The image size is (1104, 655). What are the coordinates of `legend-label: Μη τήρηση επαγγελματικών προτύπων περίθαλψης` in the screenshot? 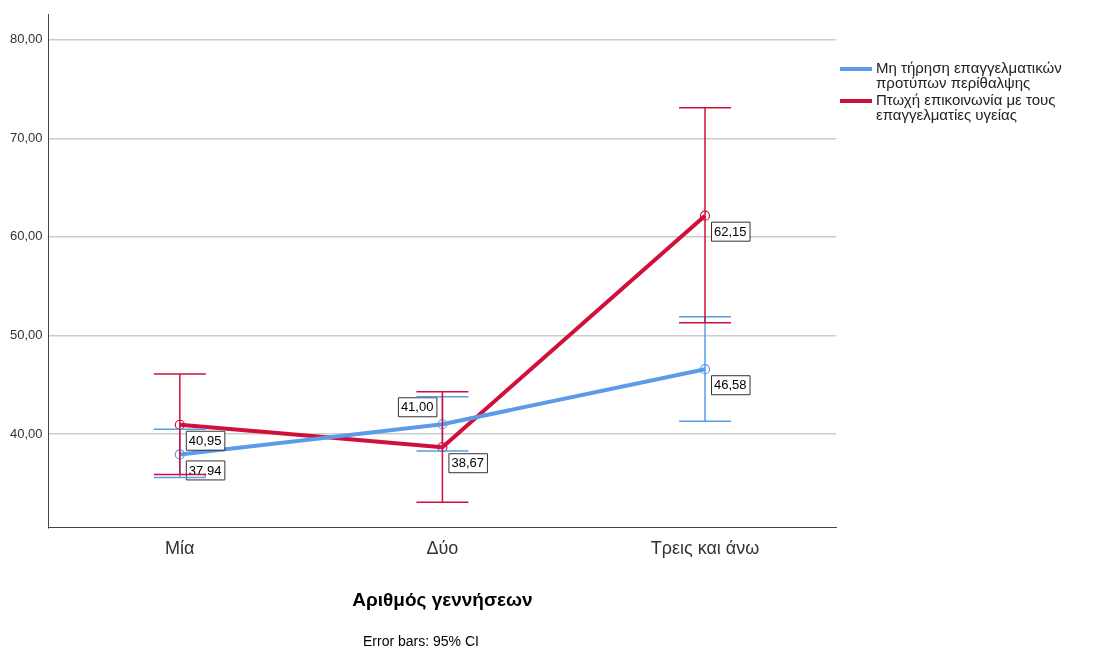 It's located at (969, 75).